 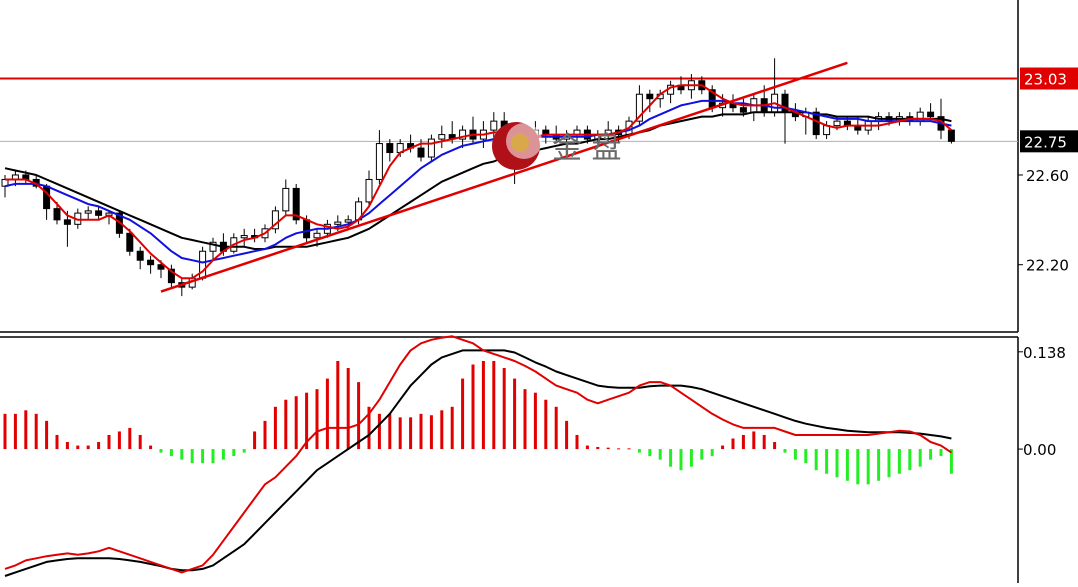 I want to click on resistance-price-label-box, so click(x=1049, y=78).